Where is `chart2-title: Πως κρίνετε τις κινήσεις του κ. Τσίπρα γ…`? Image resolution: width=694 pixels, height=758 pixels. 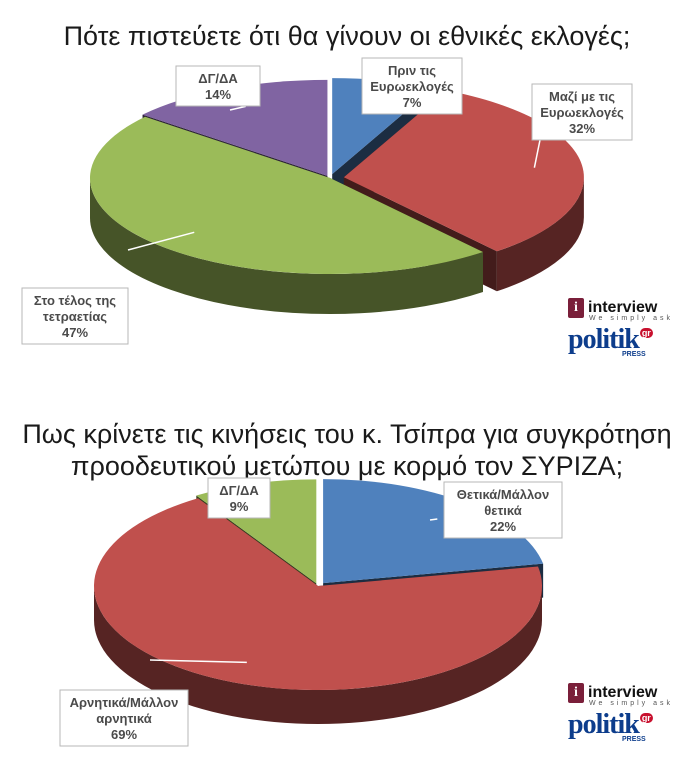
chart2-title: Πως κρίνετε τις κινήσεις του κ. Τσίπρα γ… is located at coordinates (347, 450).